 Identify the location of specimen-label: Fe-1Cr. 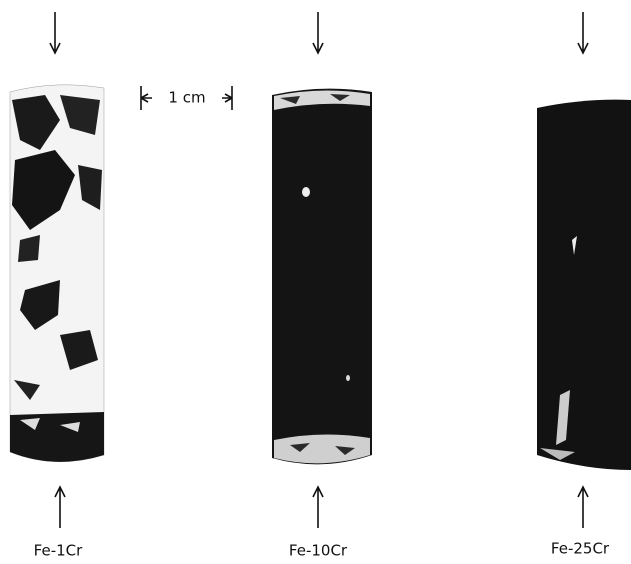
(58, 551).